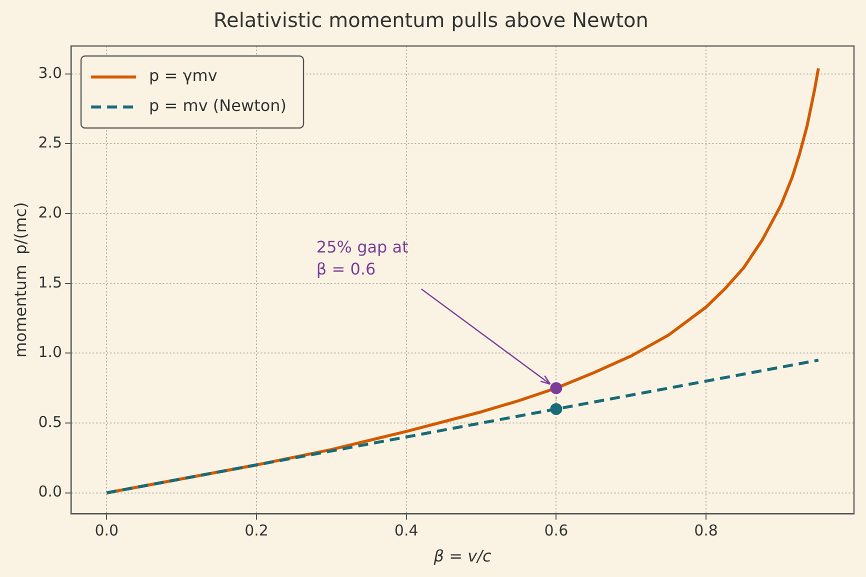 The width and height of the screenshot is (866, 577). What do you see at coordinates (706, 531) in the screenshot?
I see `x-tick-label: 0.8` at bounding box center [706, 531].